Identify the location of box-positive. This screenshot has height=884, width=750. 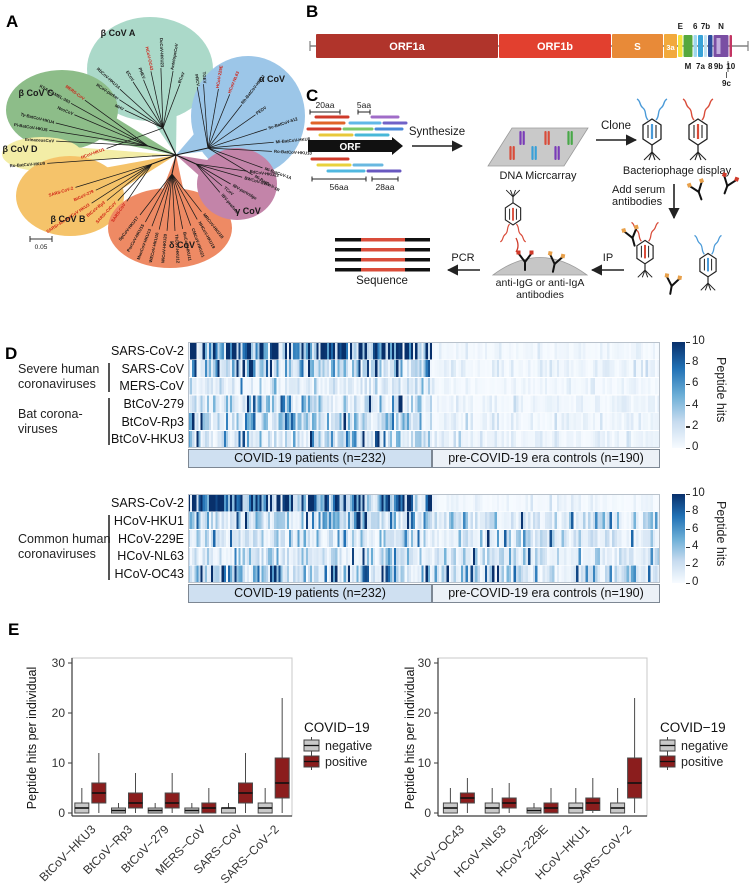
(135, 800).